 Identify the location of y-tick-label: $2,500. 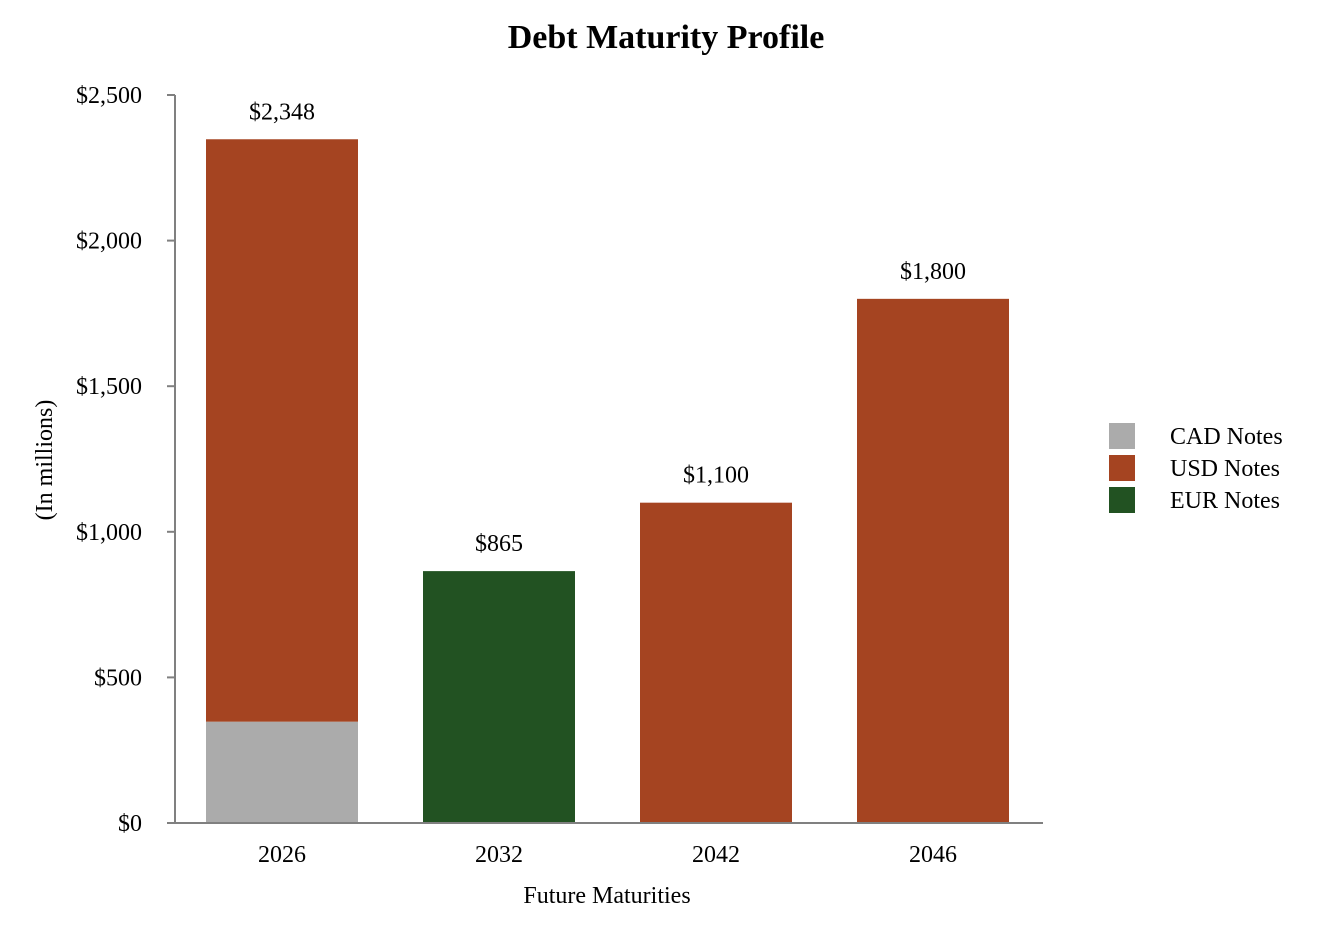
(109, 96).